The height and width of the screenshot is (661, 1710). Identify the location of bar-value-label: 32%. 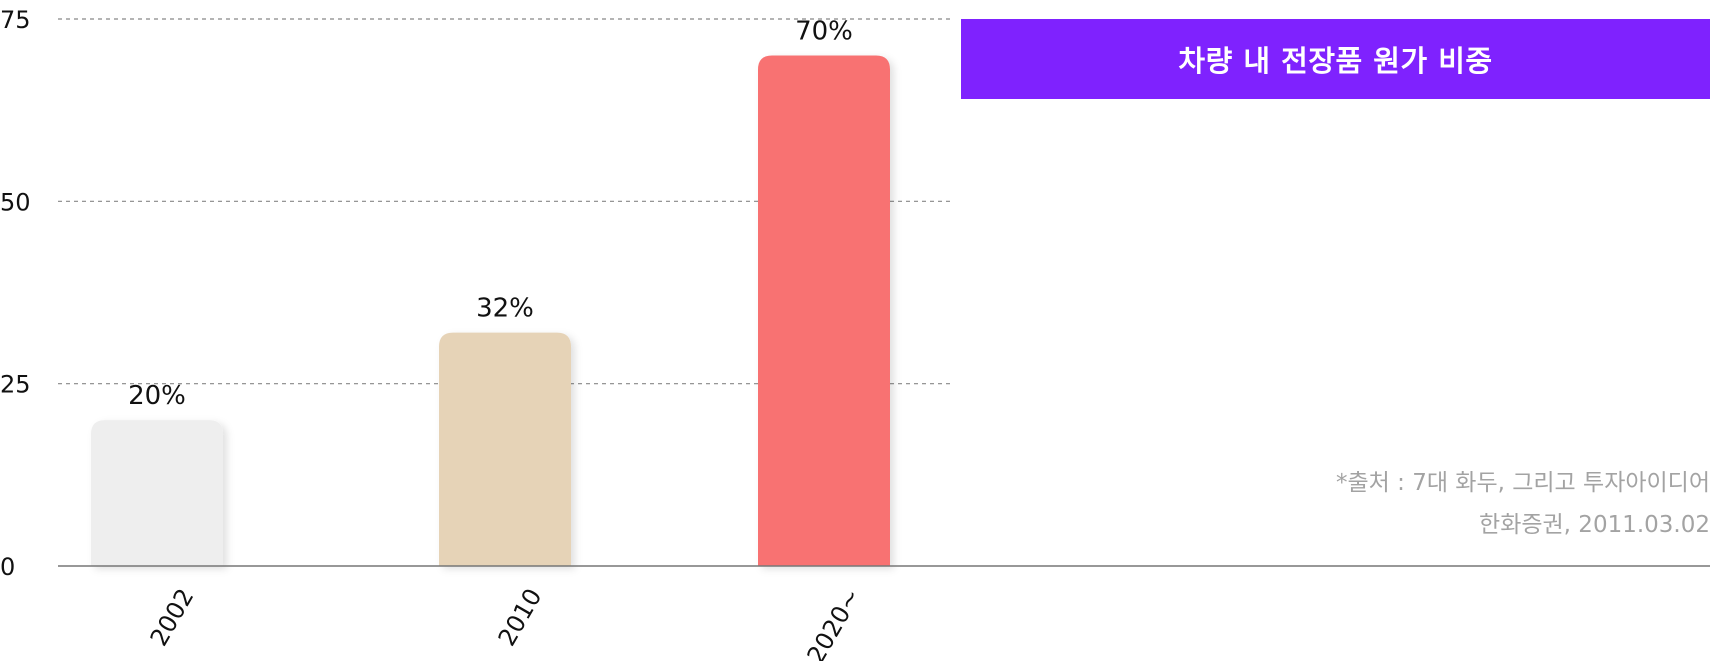
(505, 309).